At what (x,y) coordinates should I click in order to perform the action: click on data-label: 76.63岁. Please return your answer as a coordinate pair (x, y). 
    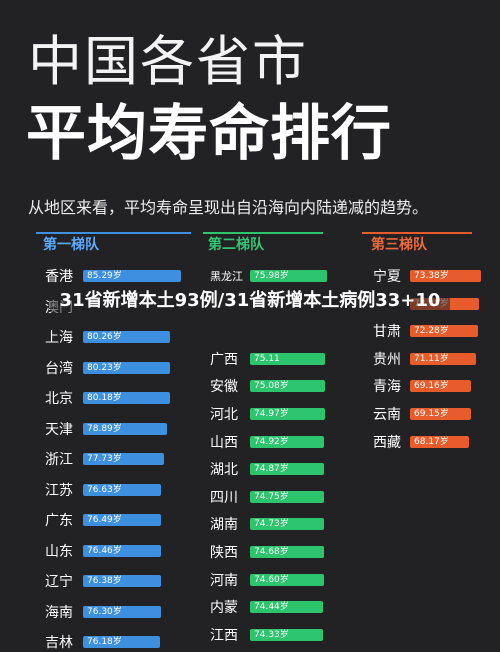
    Looking at the image, I should click on (104, 489).